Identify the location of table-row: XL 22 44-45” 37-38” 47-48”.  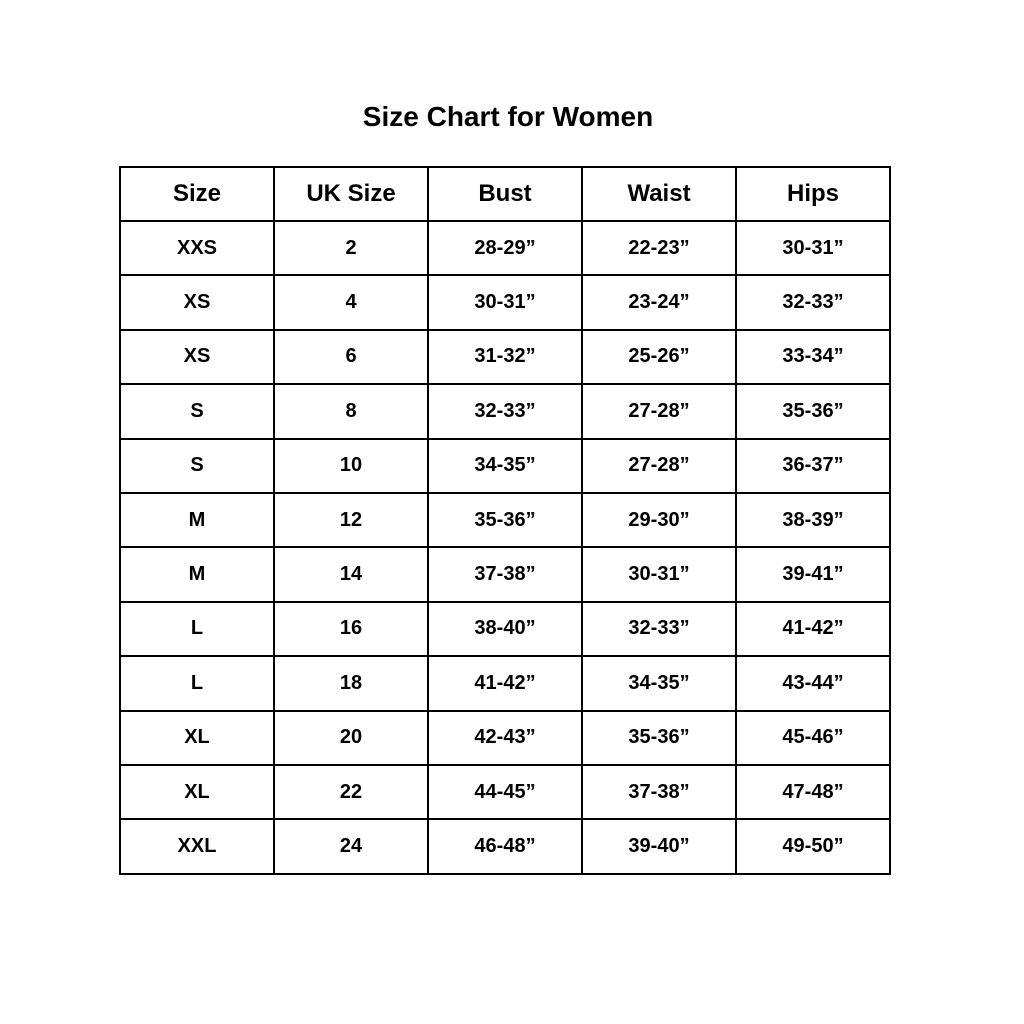
(505, 792).